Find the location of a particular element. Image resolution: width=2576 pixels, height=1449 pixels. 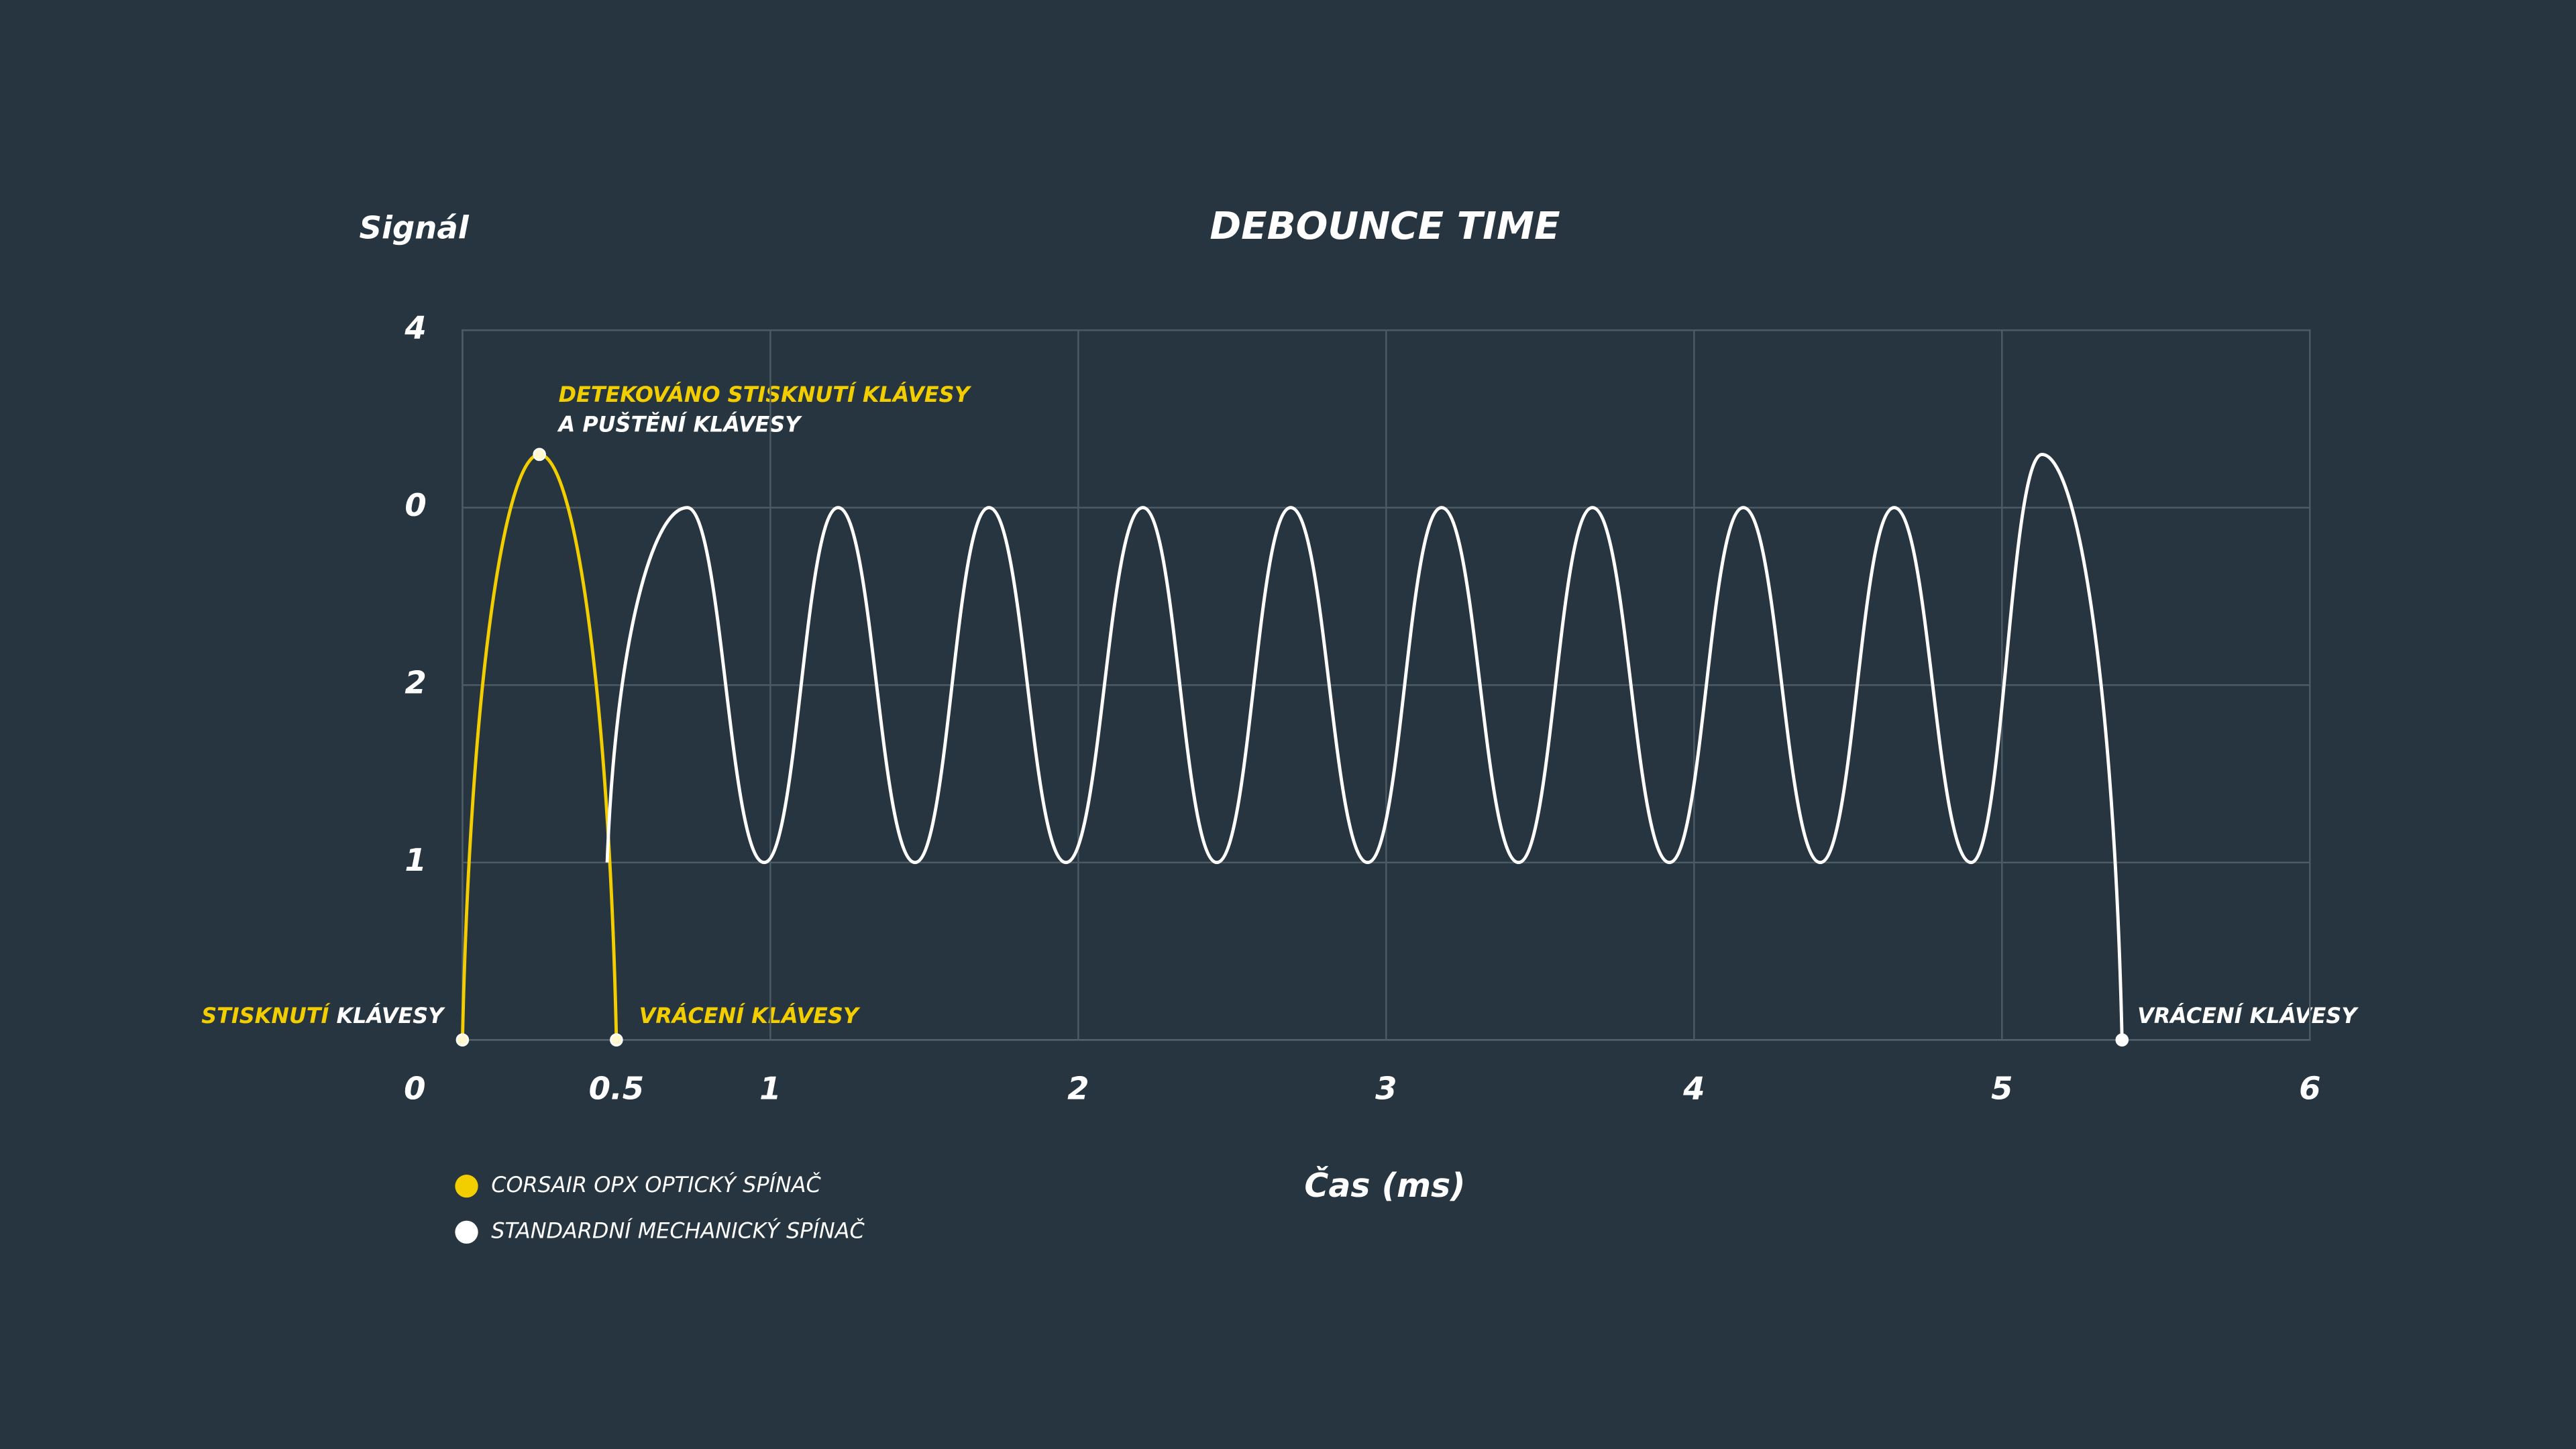

annotation: DETEKOVÁNO STISKNUTÍ KLÁVESY is located at coordinates (765, 394).